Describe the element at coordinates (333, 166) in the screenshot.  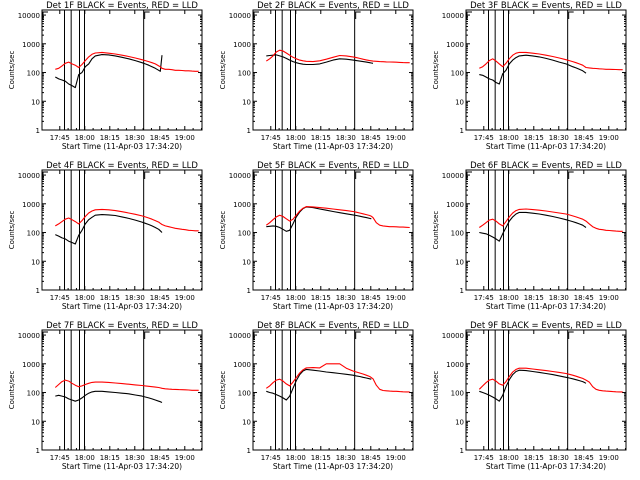
I see `panel-title: Det 5F BLACK = Events, RED = LLD` at that location.